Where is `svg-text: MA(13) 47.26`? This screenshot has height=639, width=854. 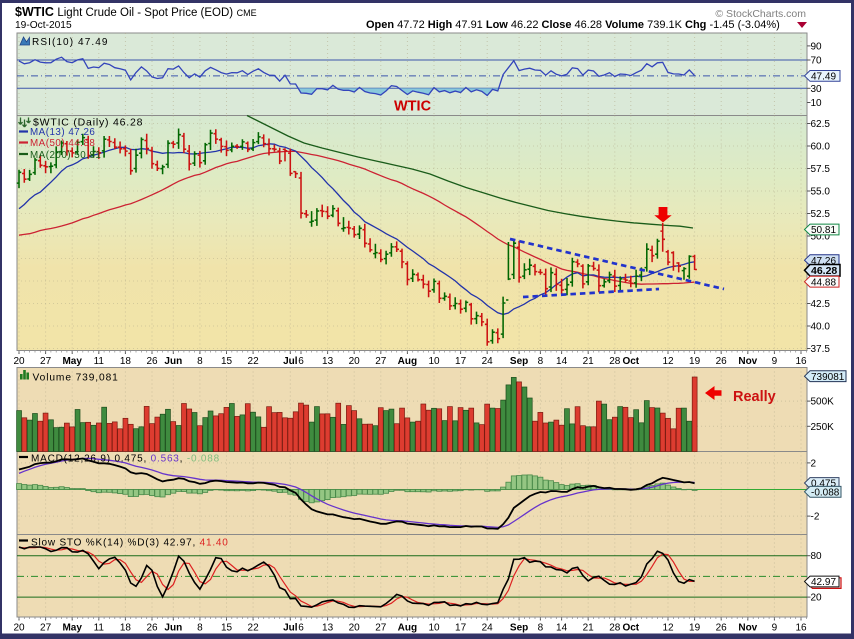 svg-text: MA(13) 47.26 is located at coordinates (62, 132).